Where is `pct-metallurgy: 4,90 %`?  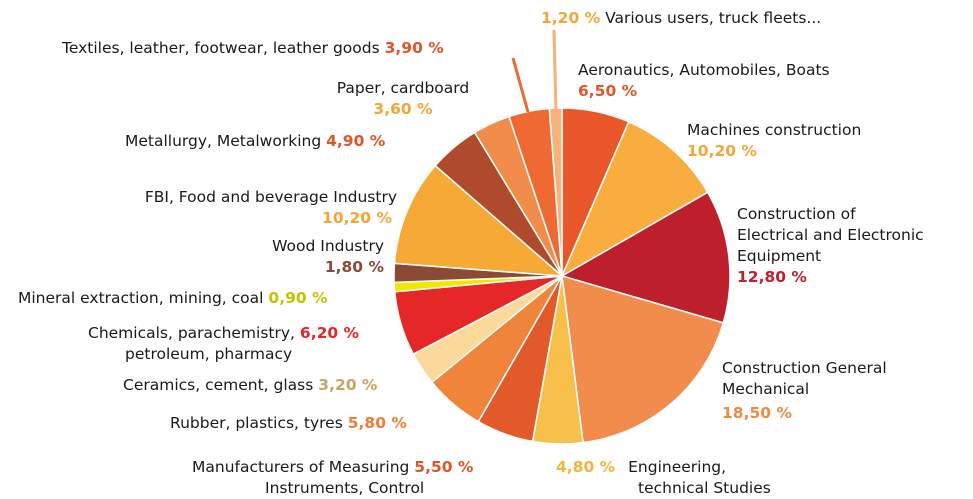 pct-metallurgy: 4,90 % is located at coordinates (356, 141).